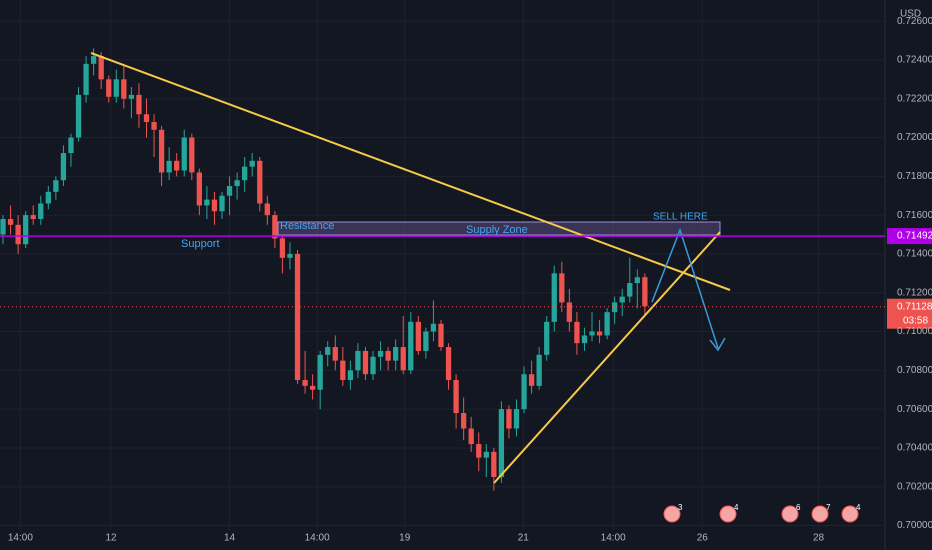 This screenshot has height=550, width=932. I want to click on y-tick-label: 0.70200, so click(914, 486).